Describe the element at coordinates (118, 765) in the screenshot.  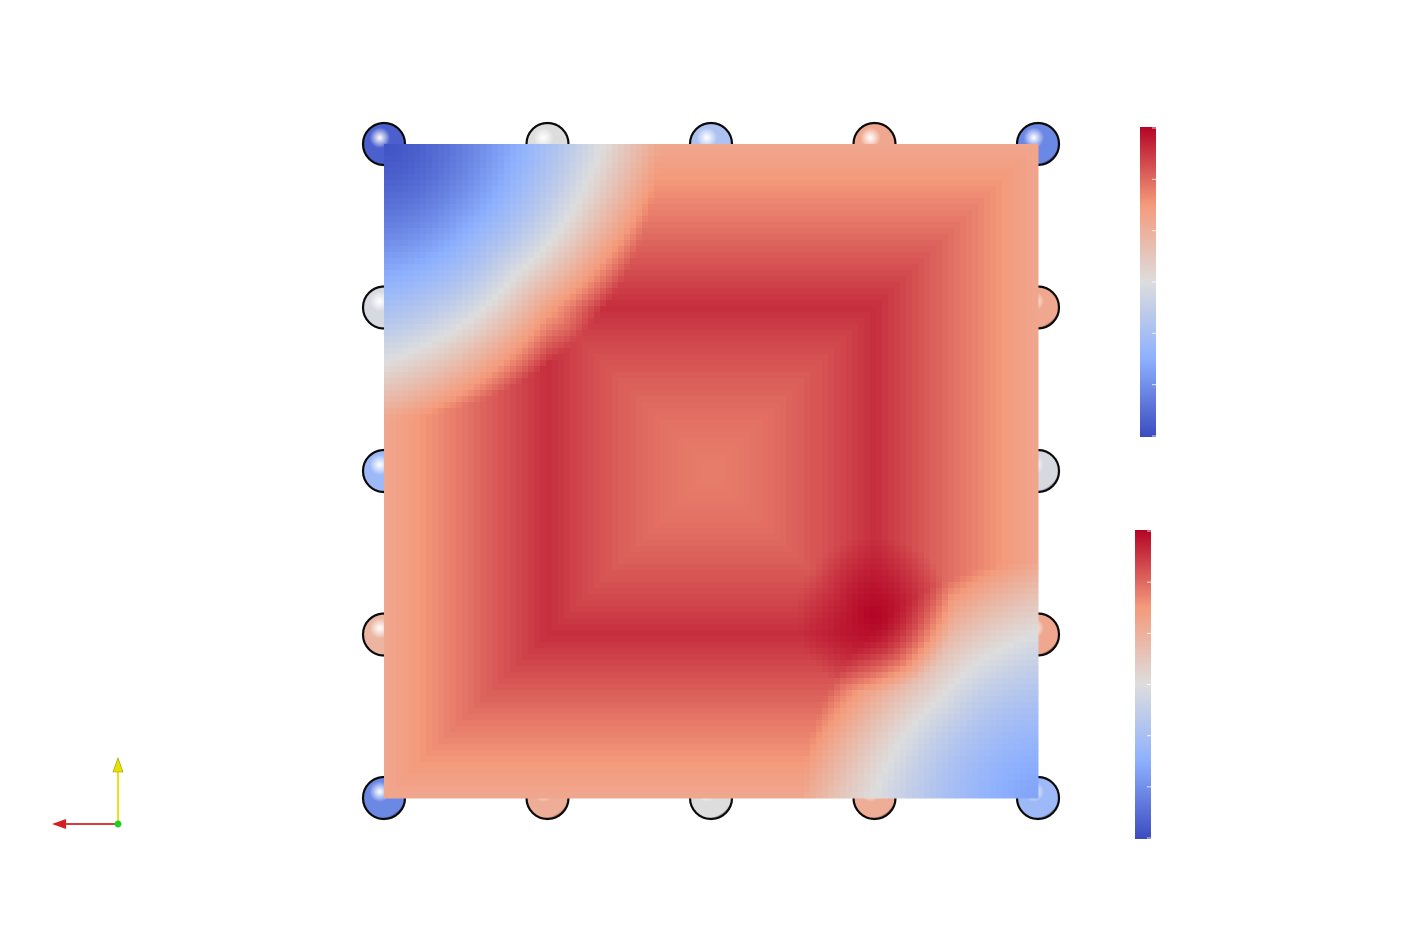
I see `y-axis-arrow-icon` at that location.